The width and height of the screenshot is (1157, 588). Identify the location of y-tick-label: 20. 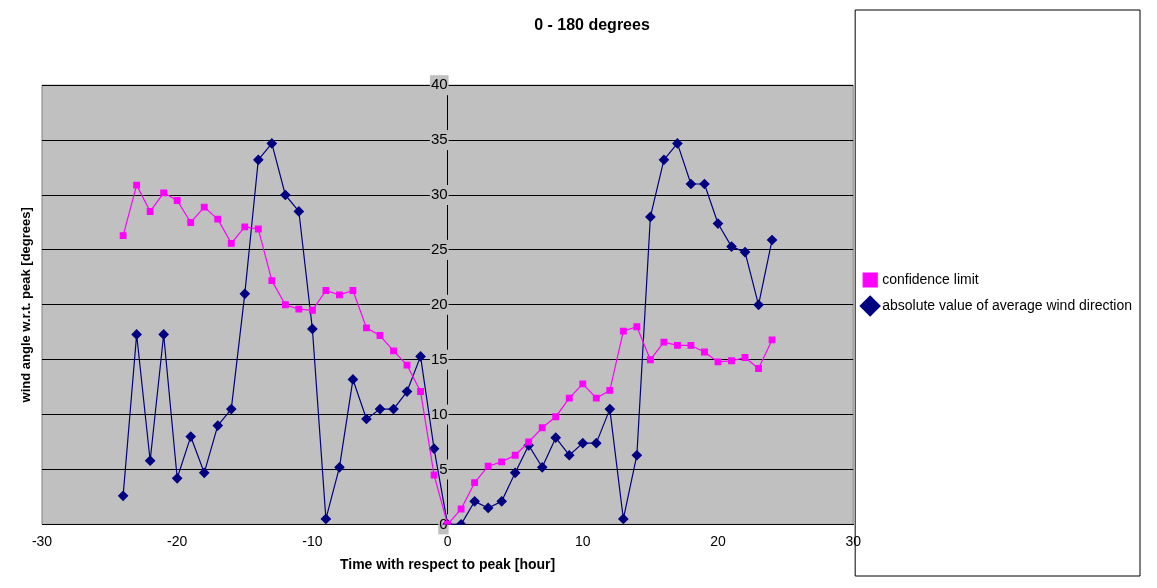
(439, 303).